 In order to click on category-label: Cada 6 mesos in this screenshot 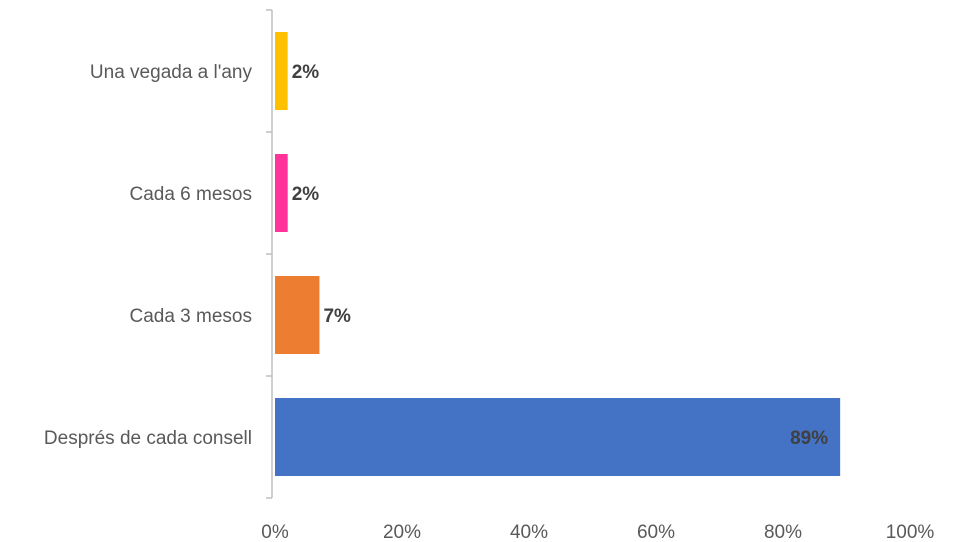, I will do `click(190, 194)`.